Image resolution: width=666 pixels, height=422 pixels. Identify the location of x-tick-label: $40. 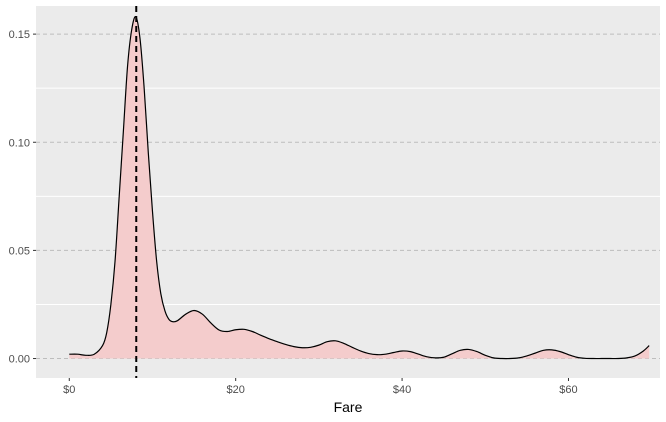
(402, 390).